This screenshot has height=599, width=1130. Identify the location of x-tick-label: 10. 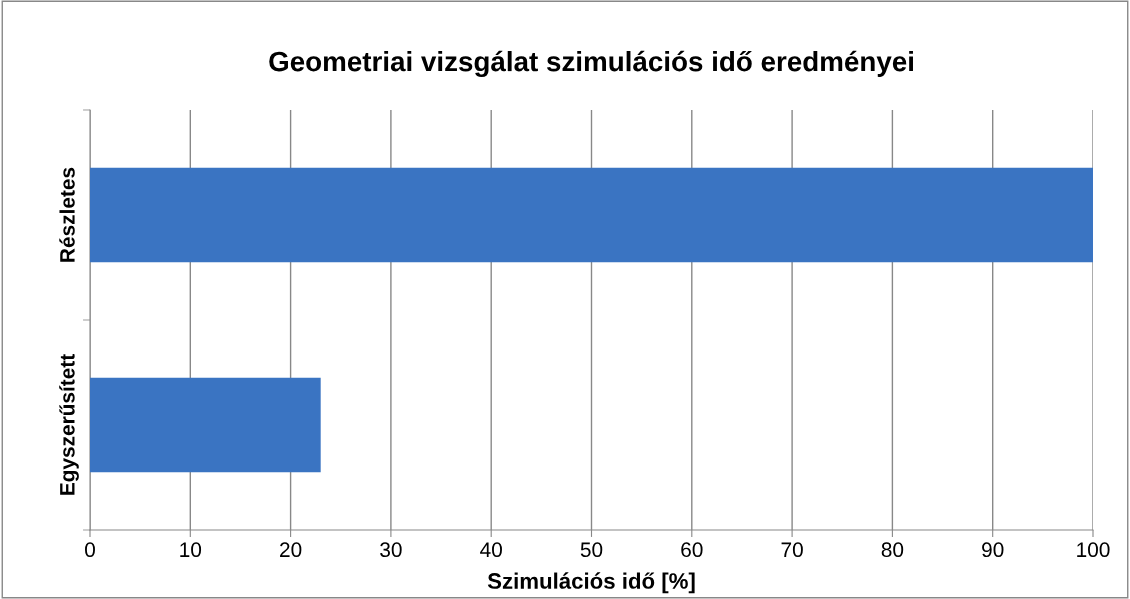
(191, 550).